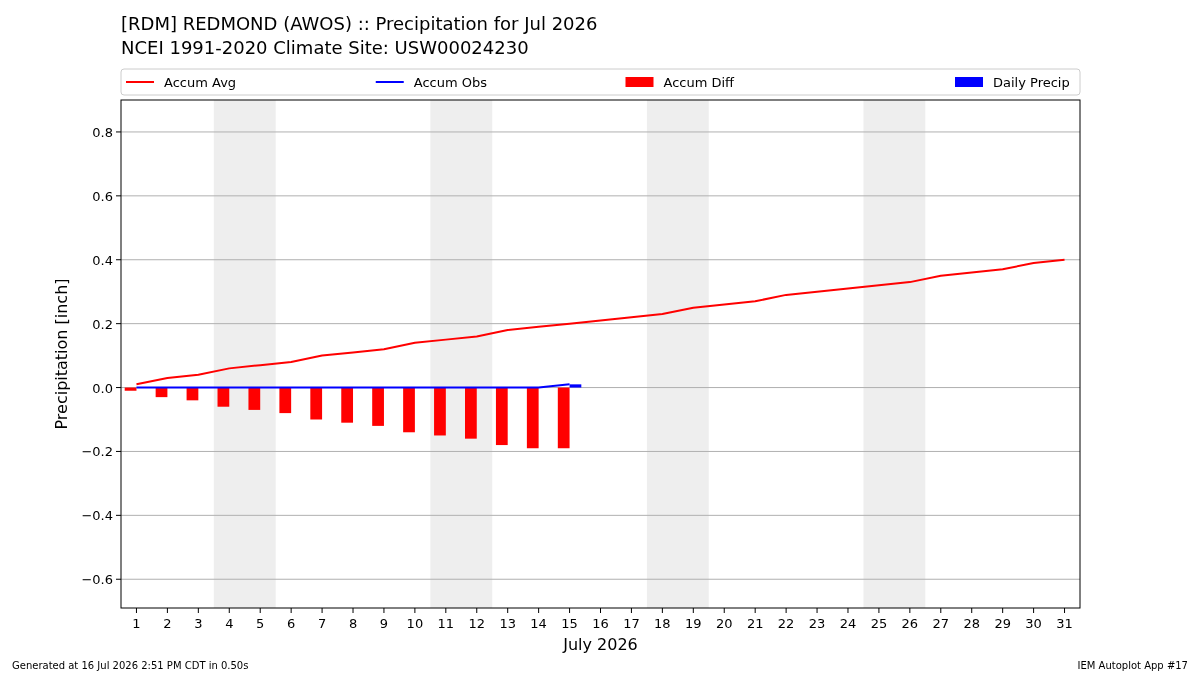 The width and height of the screenshot is (1200, 675). Describe the element at coordinates (167, 623) in the screenshot. I see `x-tick-label: 2` at that location.